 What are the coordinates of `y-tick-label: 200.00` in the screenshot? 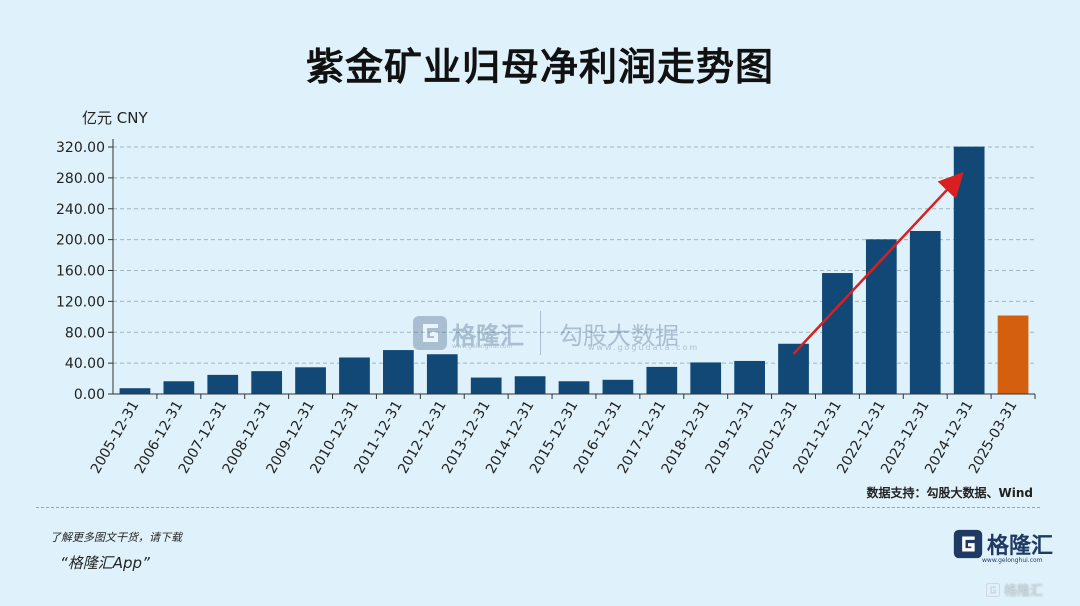 It's located at (80, 241).